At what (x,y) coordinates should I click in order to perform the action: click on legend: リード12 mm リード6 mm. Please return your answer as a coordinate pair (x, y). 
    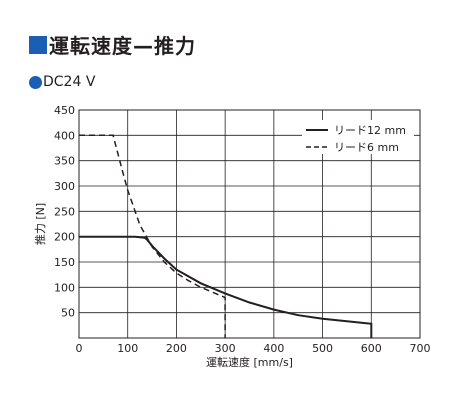
    Looking at the image, I should click on (358, 137).